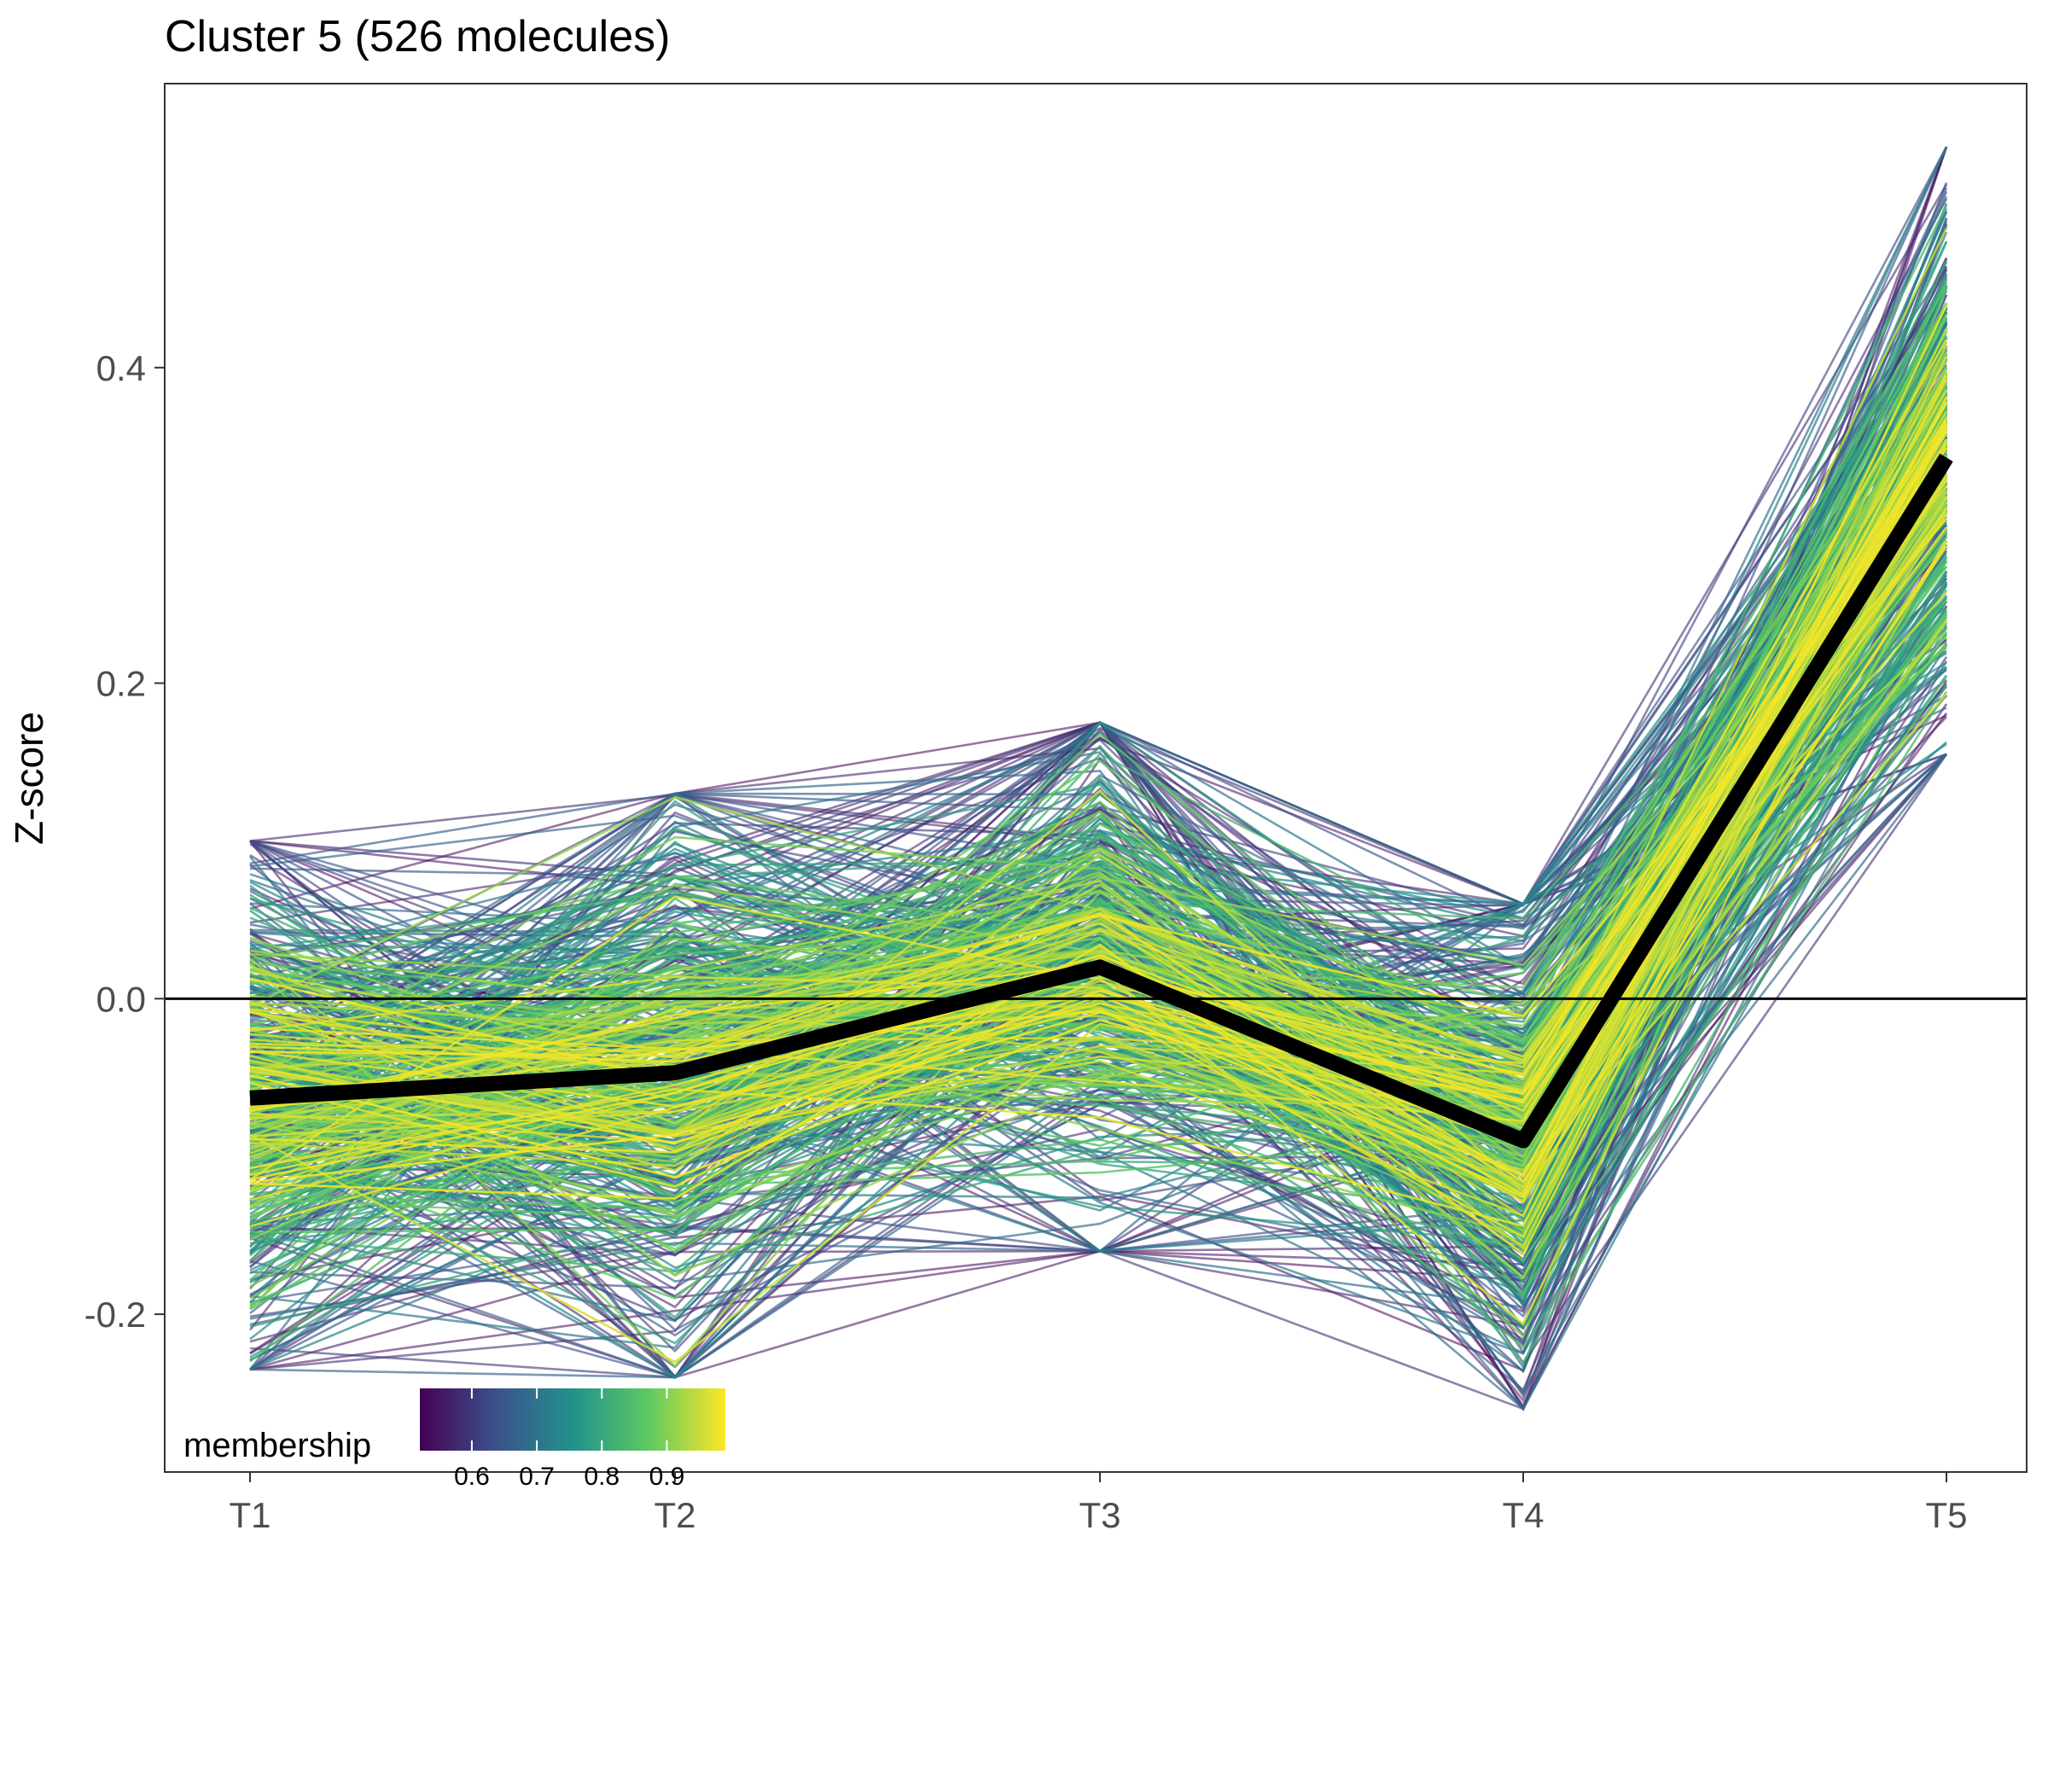 Image resolution: width=2048 pixels, height=1792 pixels. Describe the element at coordinates (572, 1419) in the screenshot. I see `legend-colorbar` at that location.